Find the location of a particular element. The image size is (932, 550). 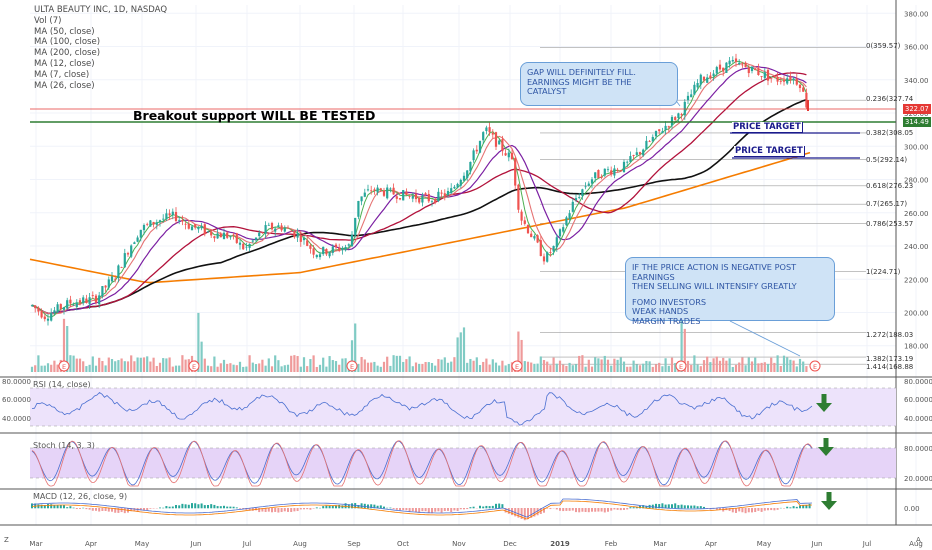

legend-ma-12: MA (12, close) is located at coordinates (64, 63).